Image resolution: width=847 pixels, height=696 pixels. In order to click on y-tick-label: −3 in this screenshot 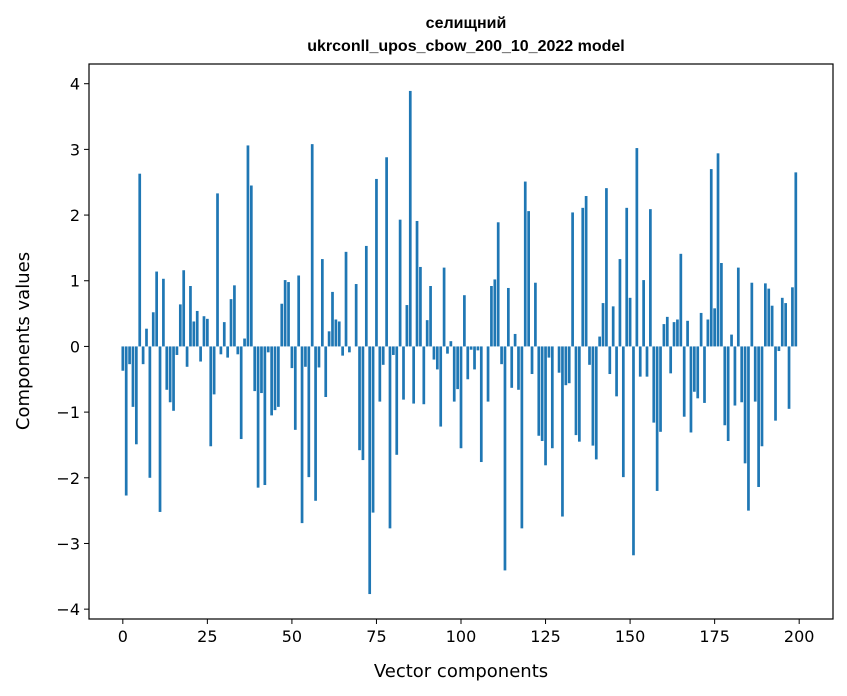, I will do `click(68, 543)`.